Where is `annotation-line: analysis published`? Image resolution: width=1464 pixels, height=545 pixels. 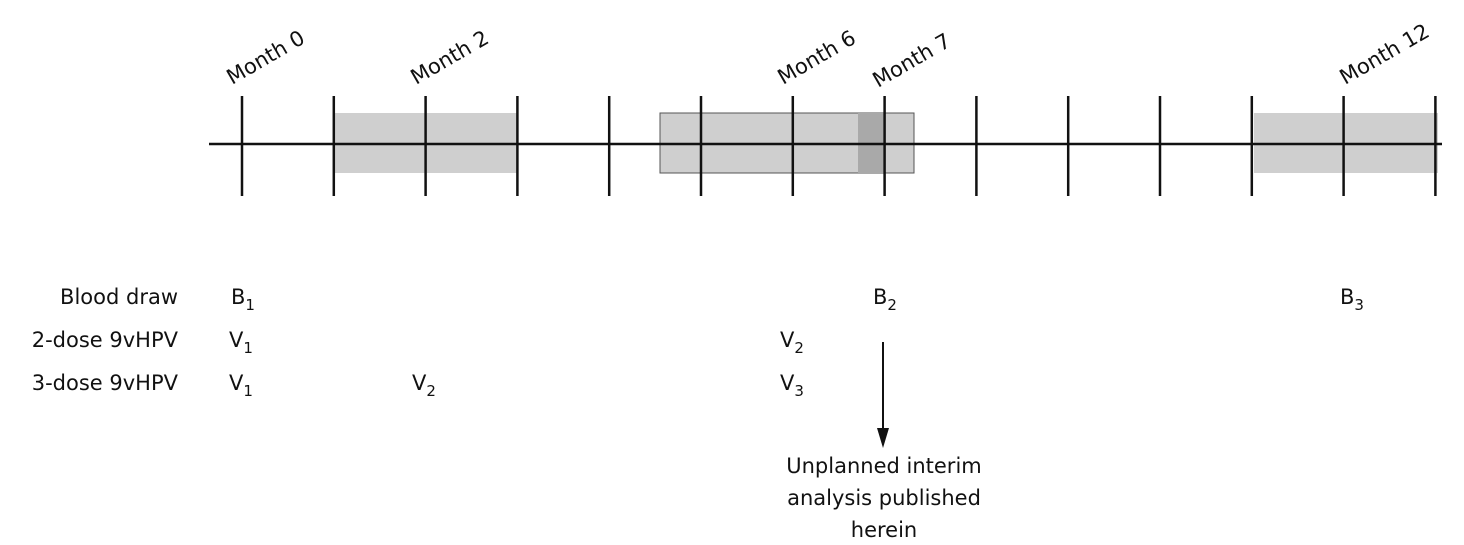 annotation-line: analysis published is located at coordinates (884, 498).